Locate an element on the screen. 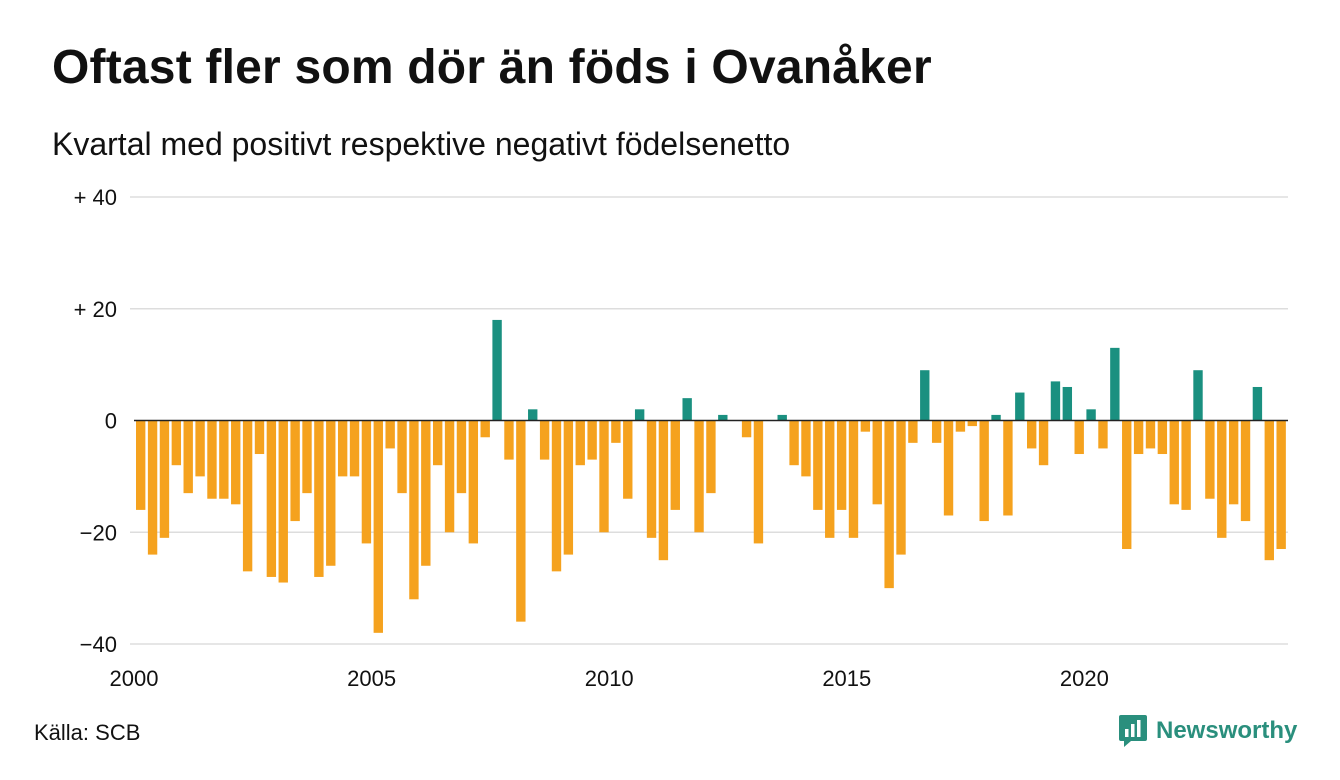  y-tick-label: + 40 is located at coordinates (95, 197).